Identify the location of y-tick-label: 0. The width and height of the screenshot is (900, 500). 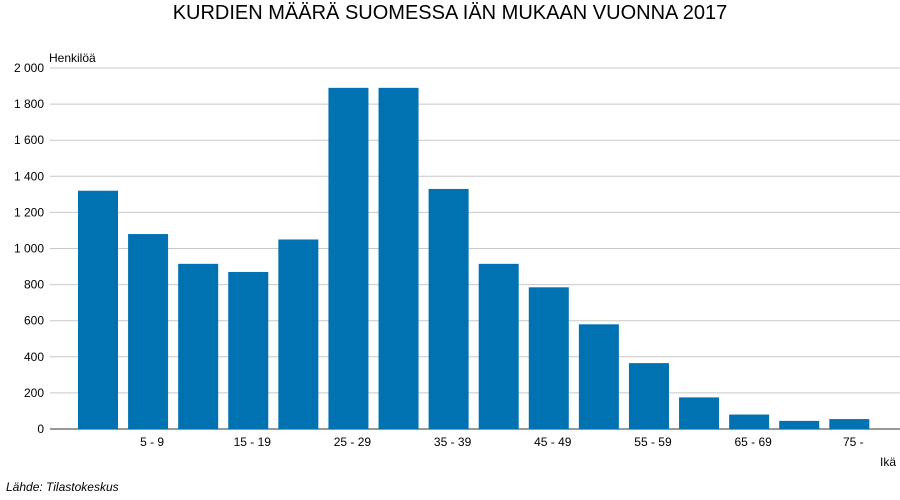
(40, 429).